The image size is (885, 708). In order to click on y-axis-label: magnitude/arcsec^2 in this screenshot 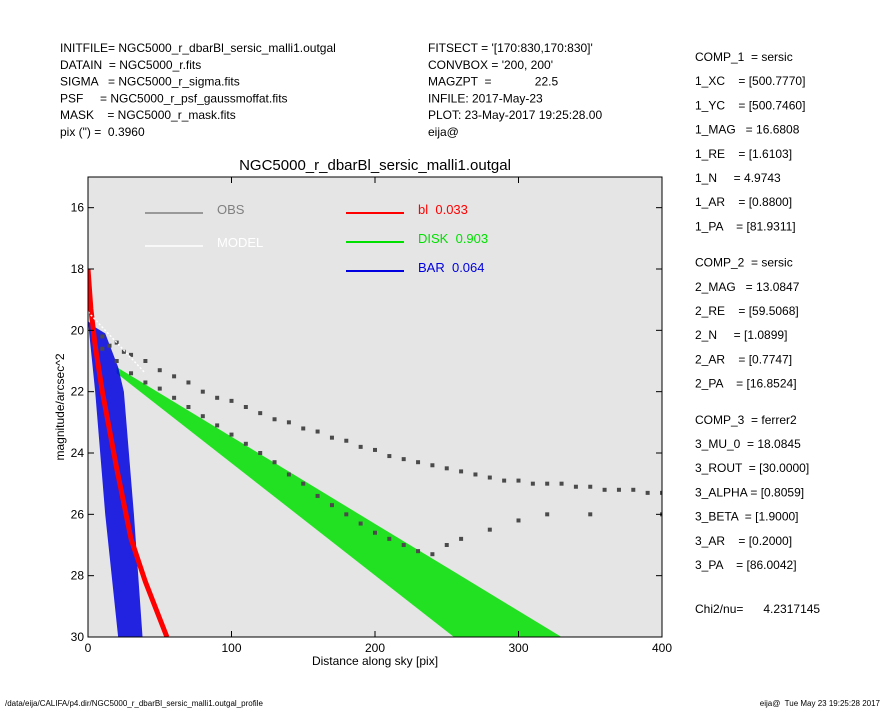, I will do `click(60, 406)`.